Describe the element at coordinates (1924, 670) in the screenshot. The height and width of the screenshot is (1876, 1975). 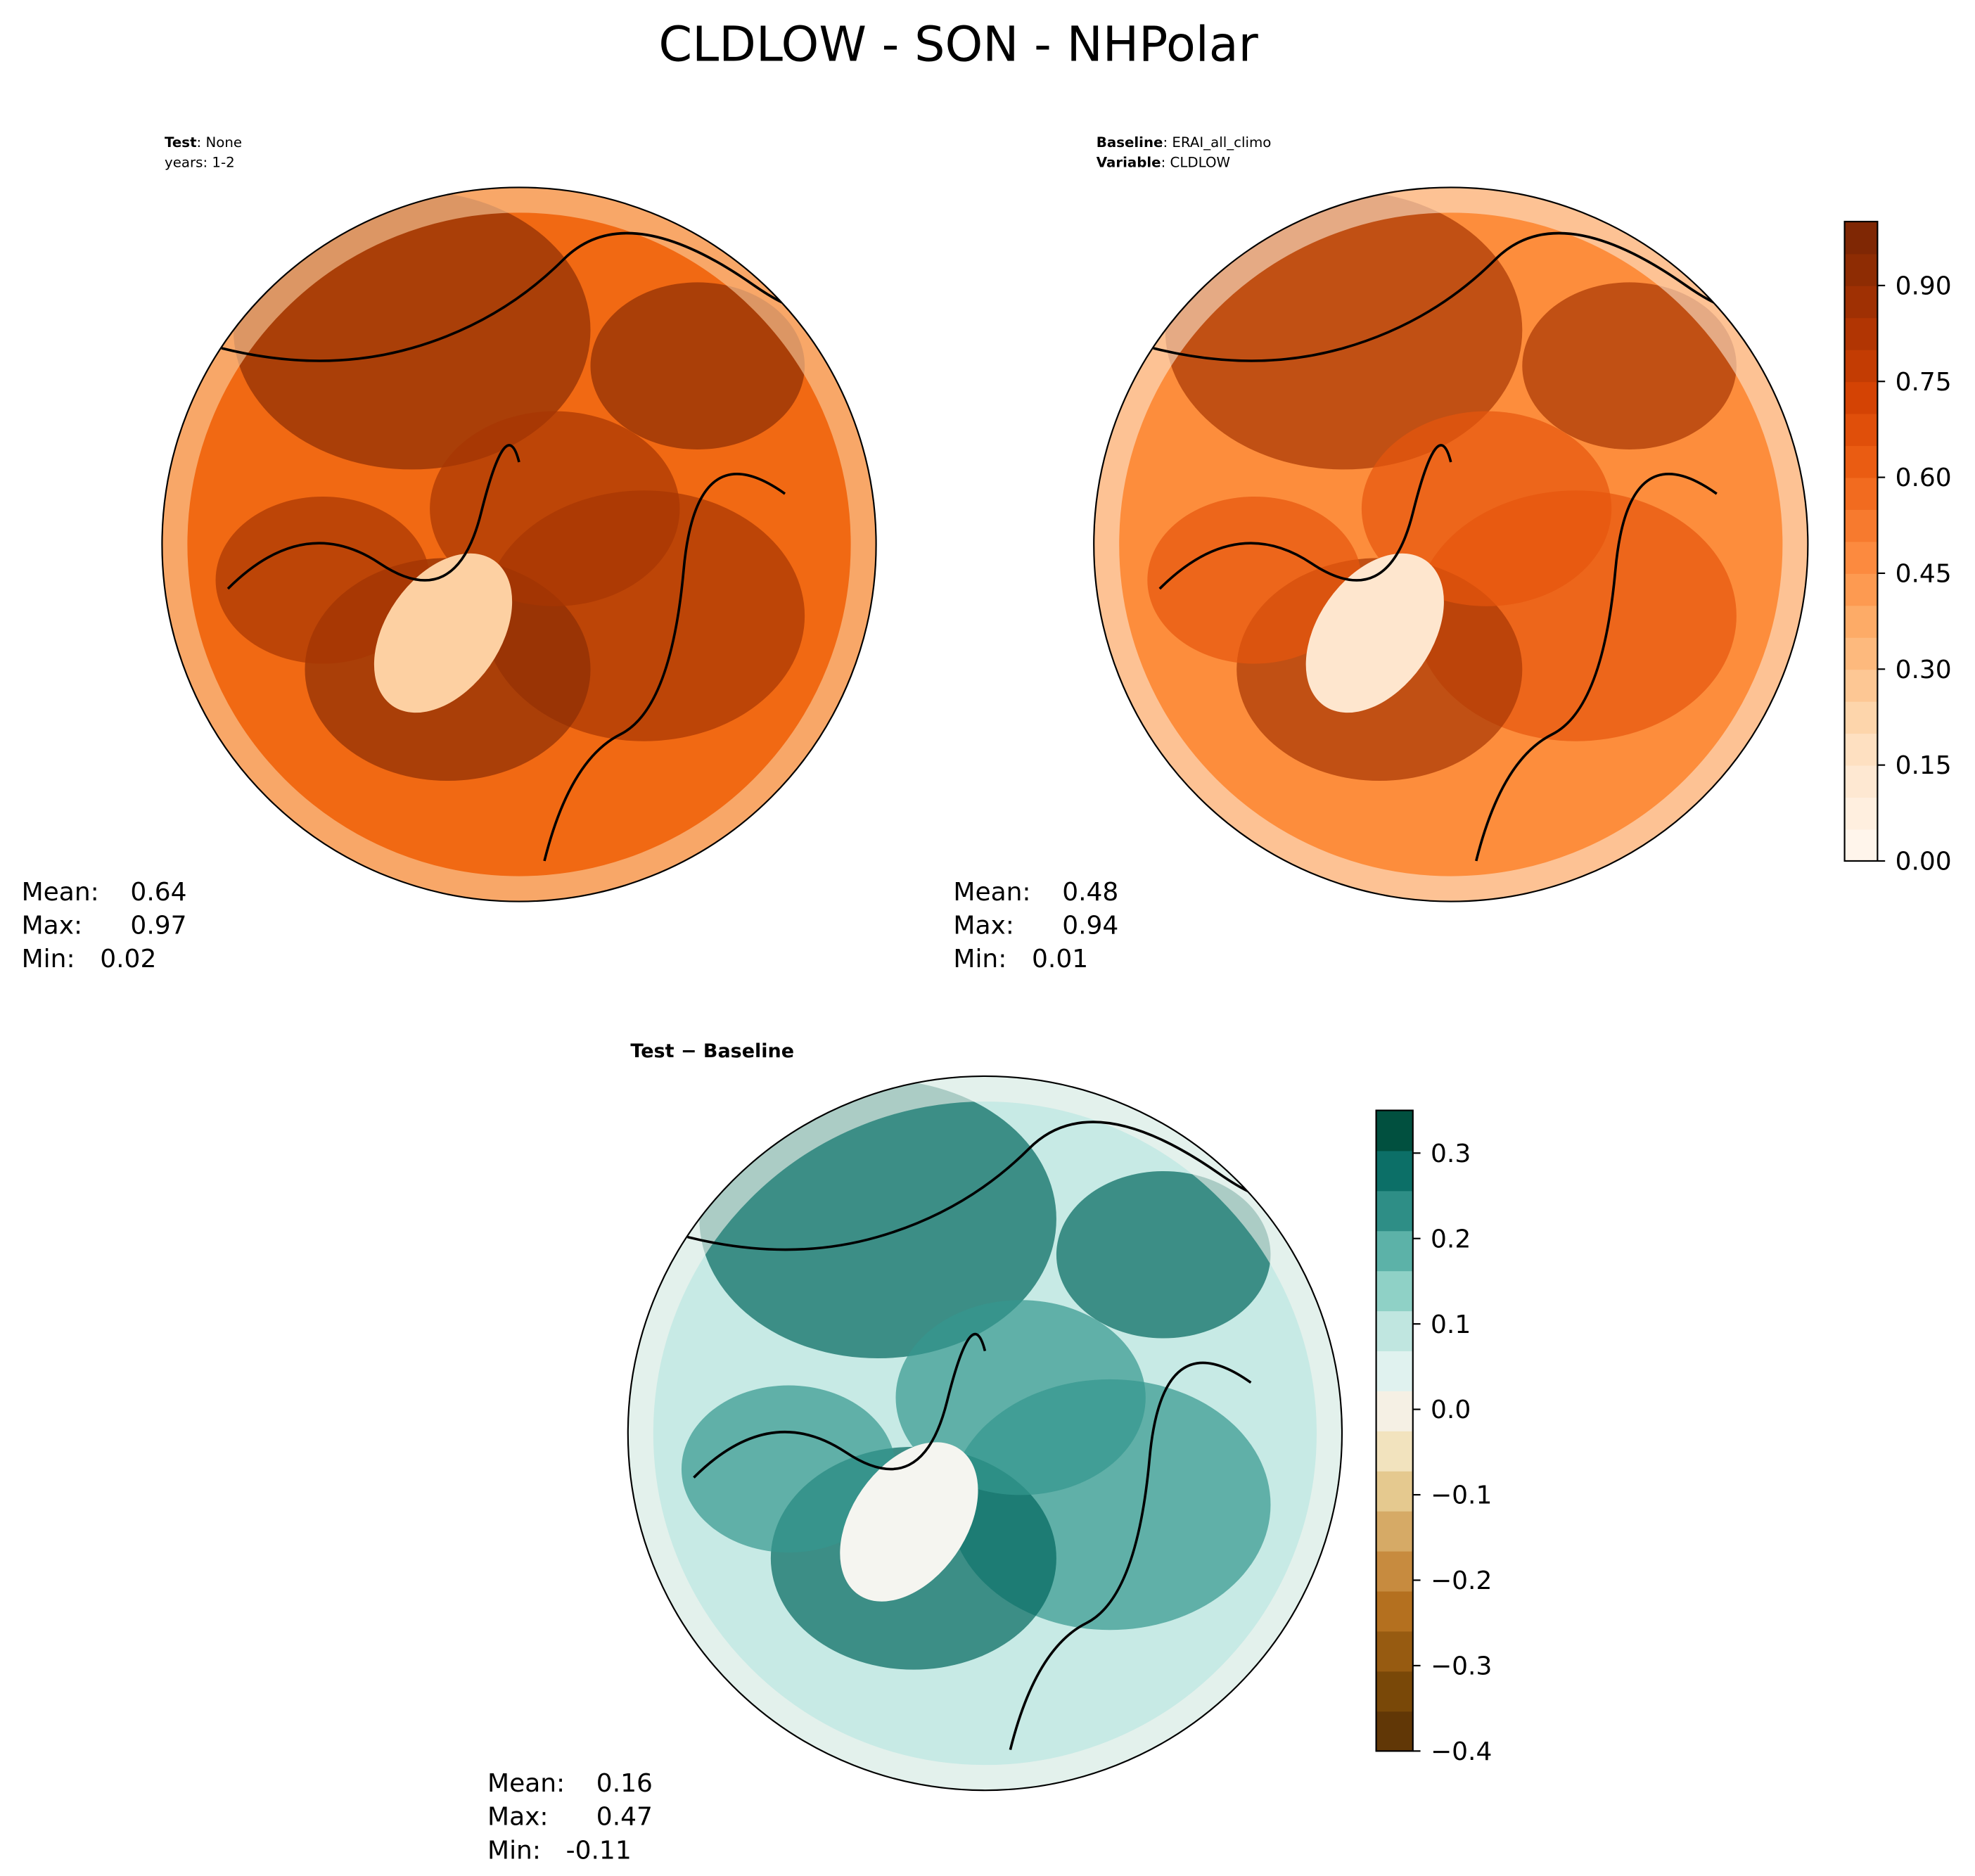
I see `colorbar-tick-label: 0.30` at that location.